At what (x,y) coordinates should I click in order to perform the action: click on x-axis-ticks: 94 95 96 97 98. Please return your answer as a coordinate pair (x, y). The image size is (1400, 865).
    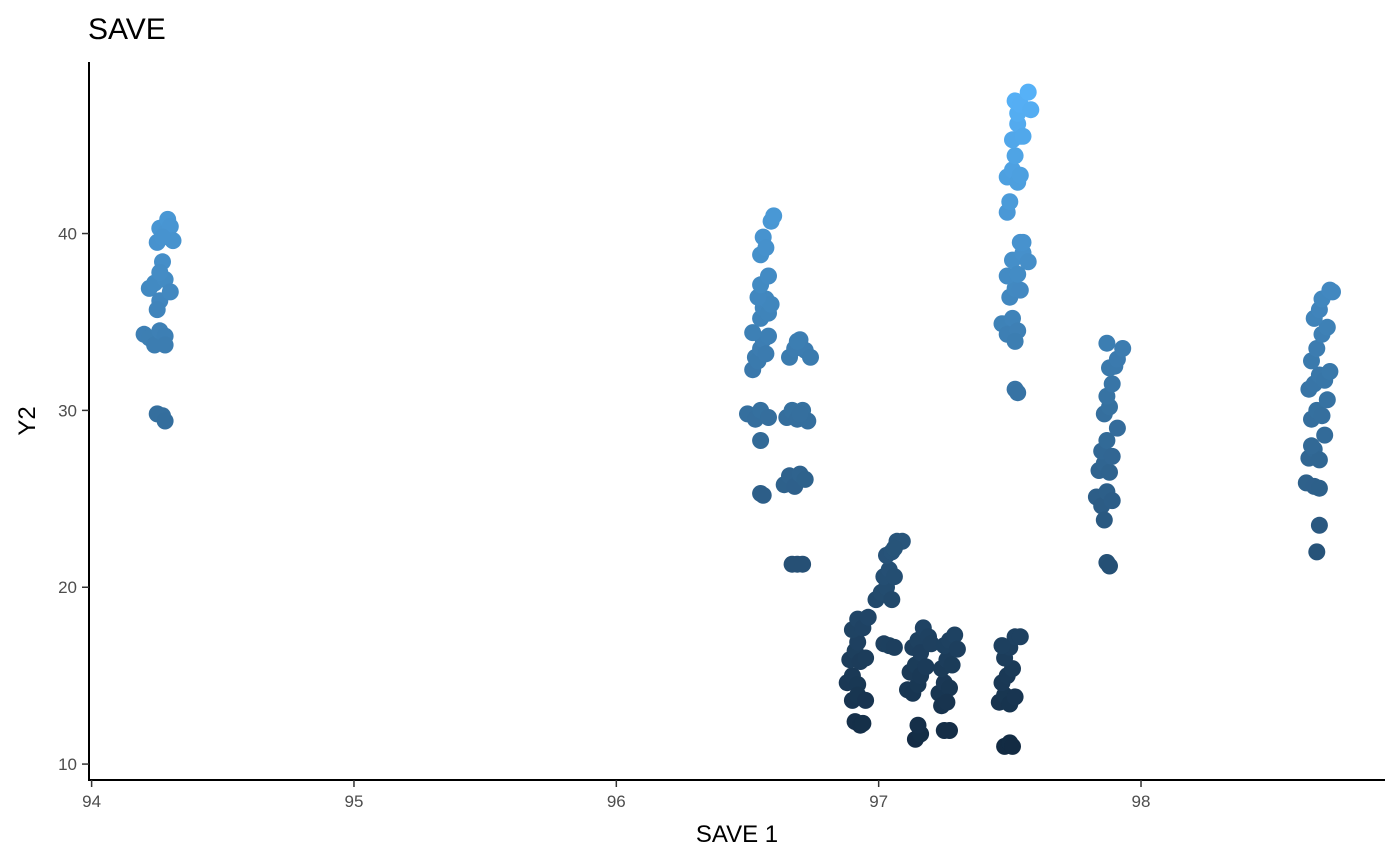
    Looking at the image, I should click on (616, 795).